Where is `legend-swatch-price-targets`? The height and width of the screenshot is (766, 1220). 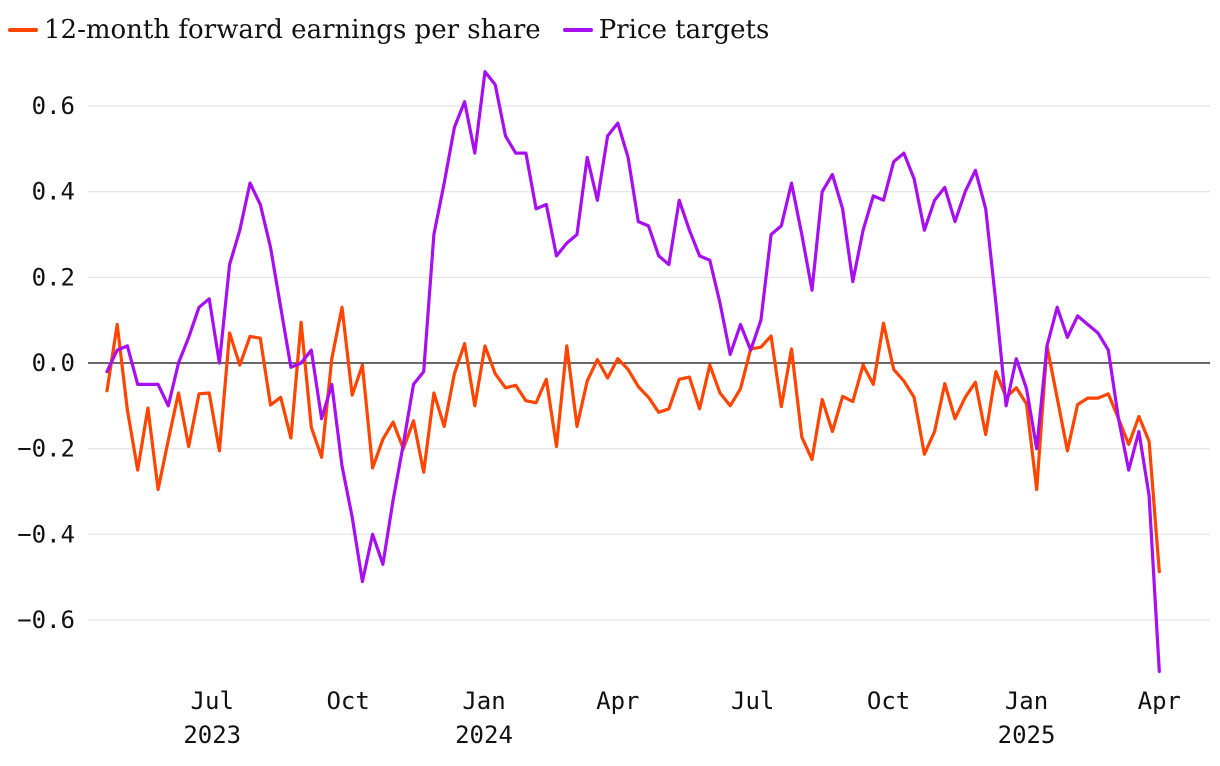
legend-swatch-price-targets is located at coordinates (577, 30).